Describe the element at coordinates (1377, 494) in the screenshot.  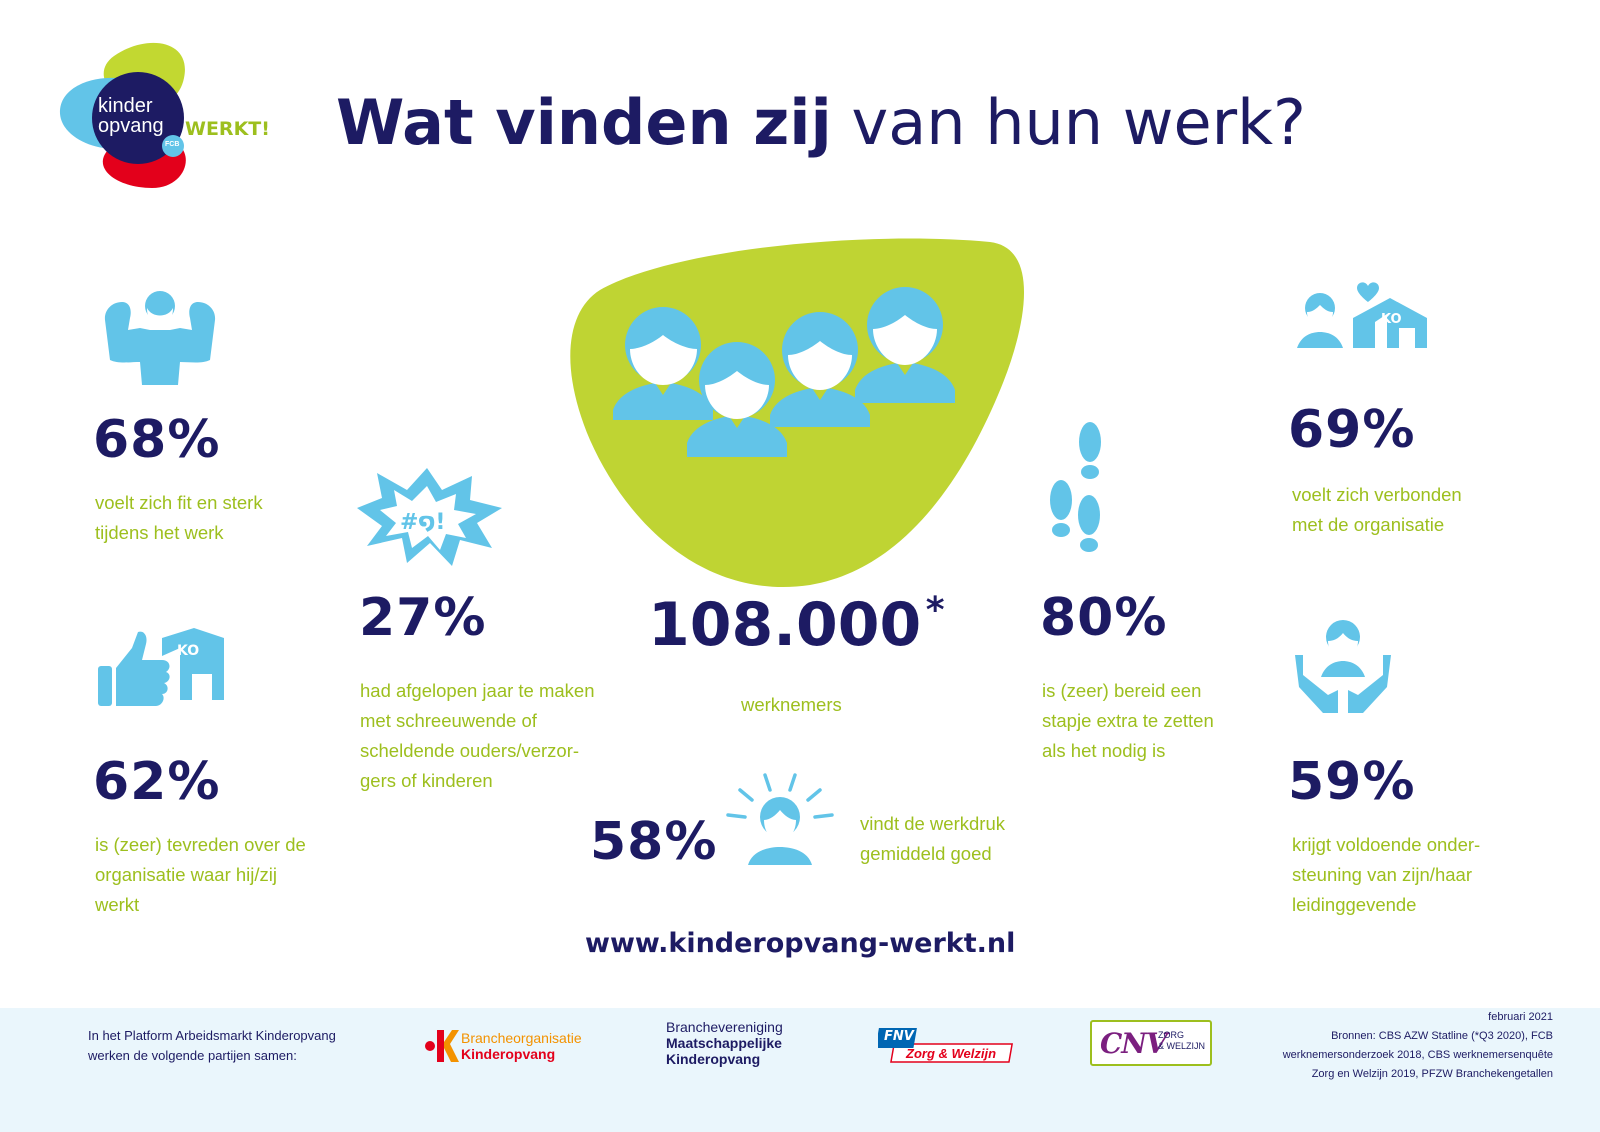
I see `stat-desc-verbonden-line1: voelt zich verbonden` at that location.